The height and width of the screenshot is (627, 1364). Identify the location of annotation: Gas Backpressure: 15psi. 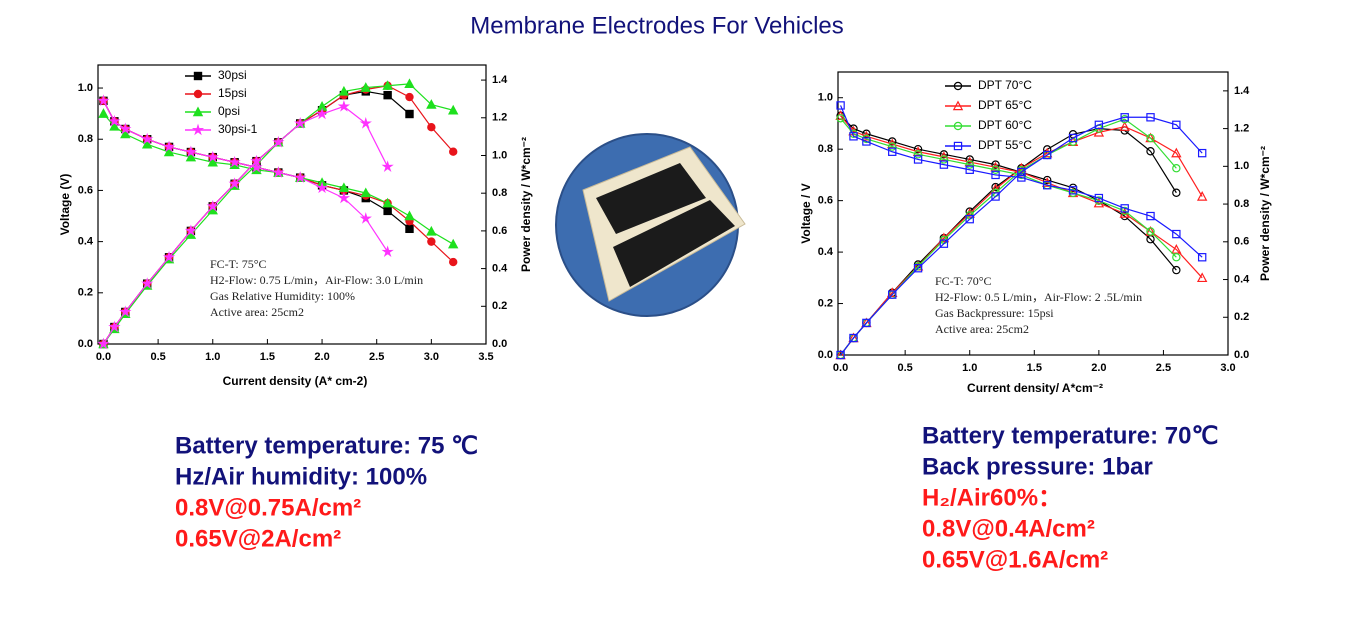
(994, 313).